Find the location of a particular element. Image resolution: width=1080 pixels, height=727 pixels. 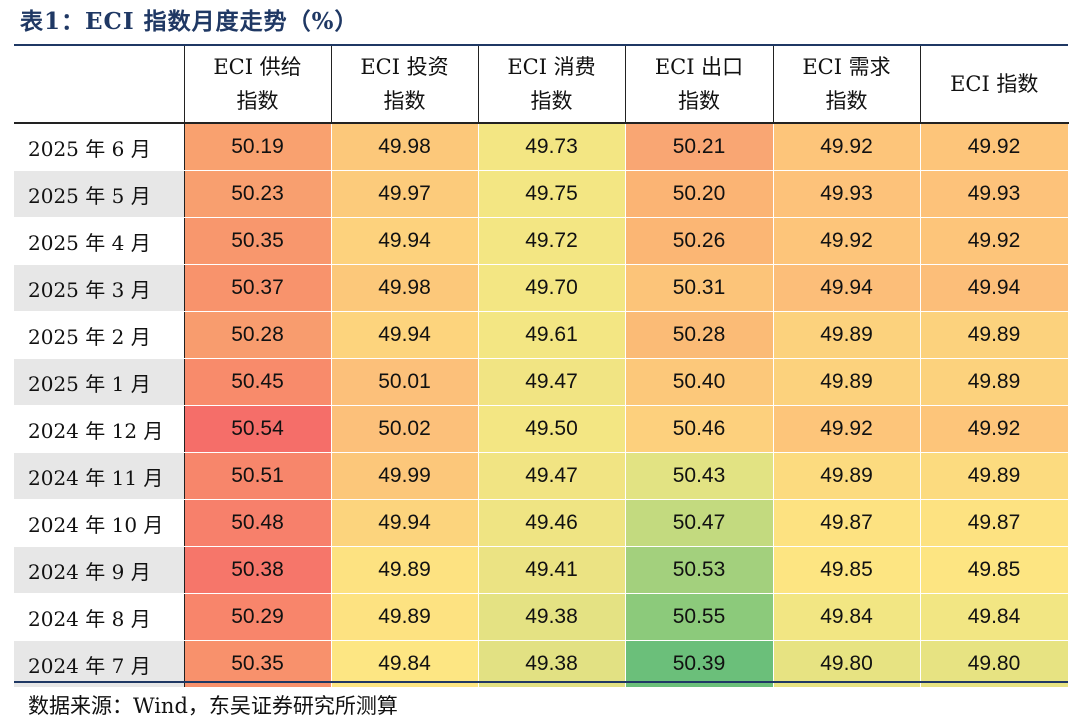

row-label: 2025 年 2 月 is located at coordinates (99, 335).